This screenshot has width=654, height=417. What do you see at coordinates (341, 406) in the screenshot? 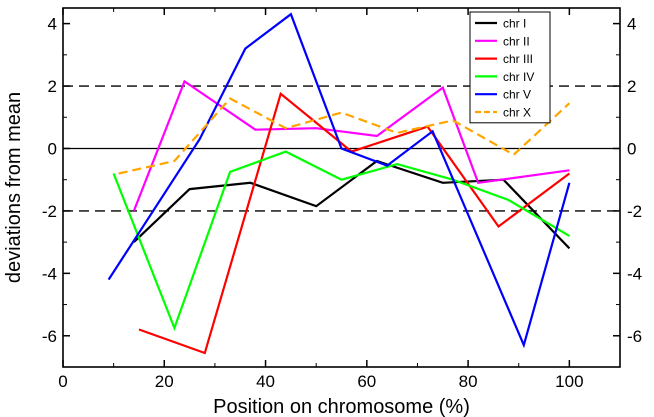
I see `x-axis-label: Position on chromosome (%)` at bounding box center [341, 406].